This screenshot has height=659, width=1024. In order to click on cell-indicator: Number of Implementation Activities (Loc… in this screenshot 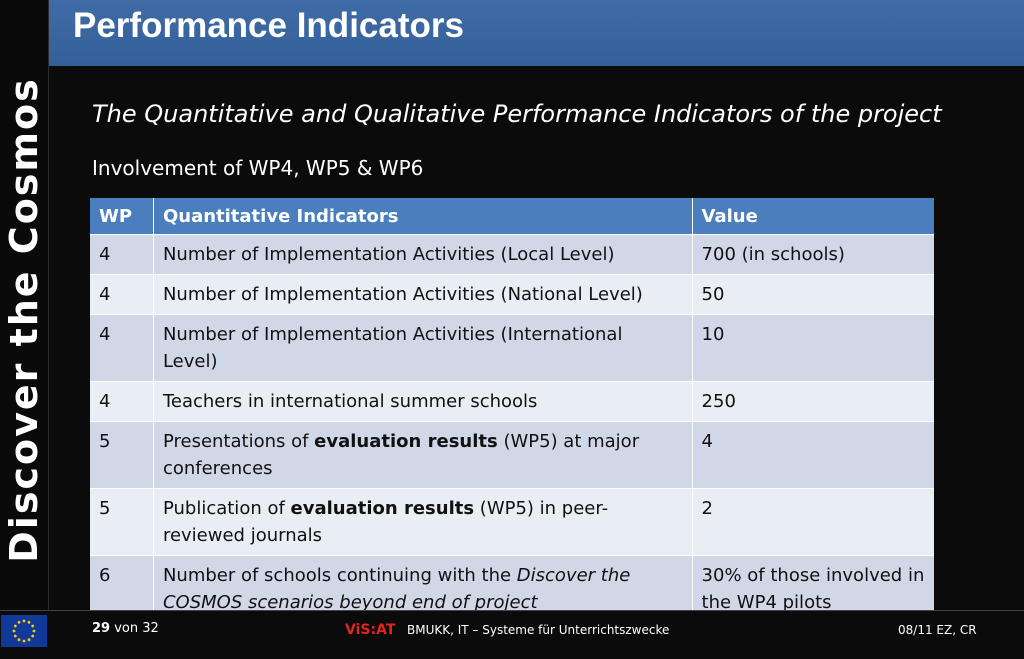, I will do `click(422, 254)`.